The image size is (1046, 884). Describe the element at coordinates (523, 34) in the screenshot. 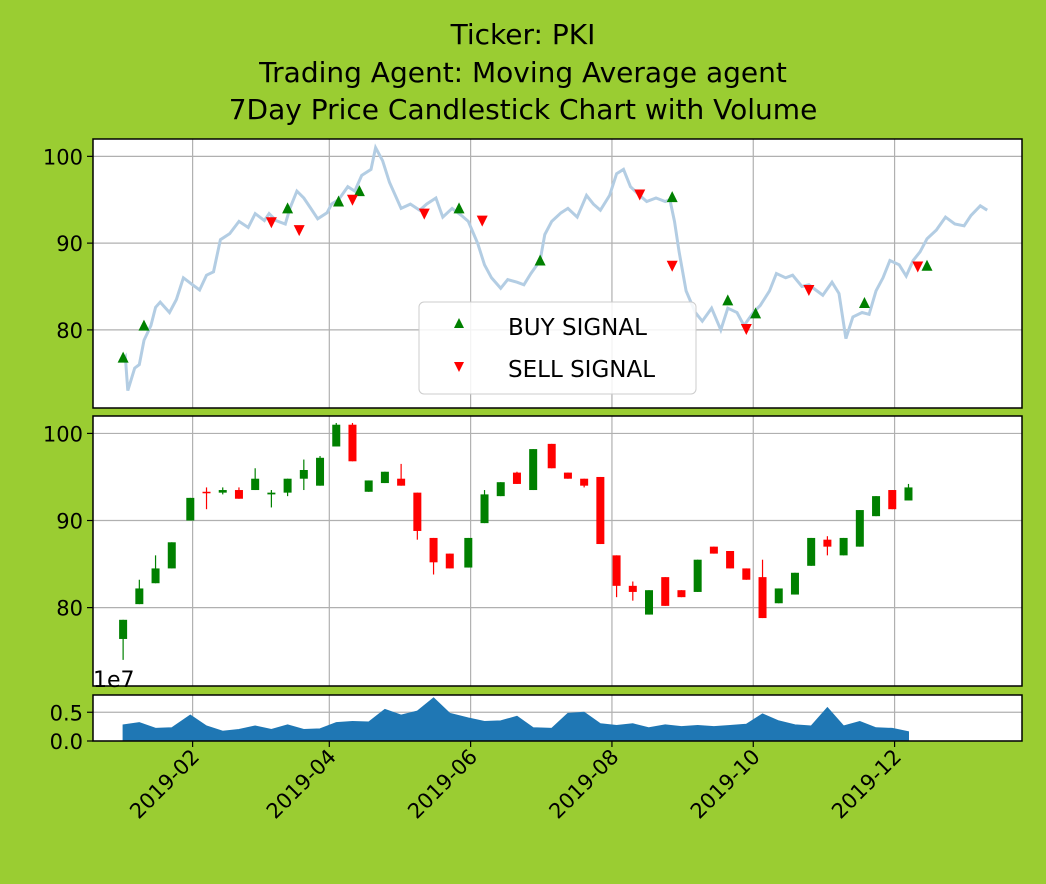

I see `title-line-ticker: Ticker: PKI` at that location.